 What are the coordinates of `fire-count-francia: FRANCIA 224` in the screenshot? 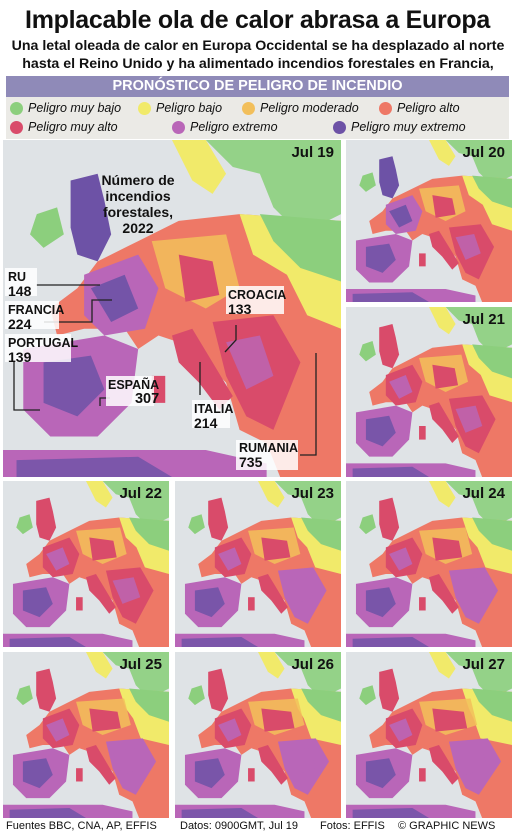 It's located at (36, 317).